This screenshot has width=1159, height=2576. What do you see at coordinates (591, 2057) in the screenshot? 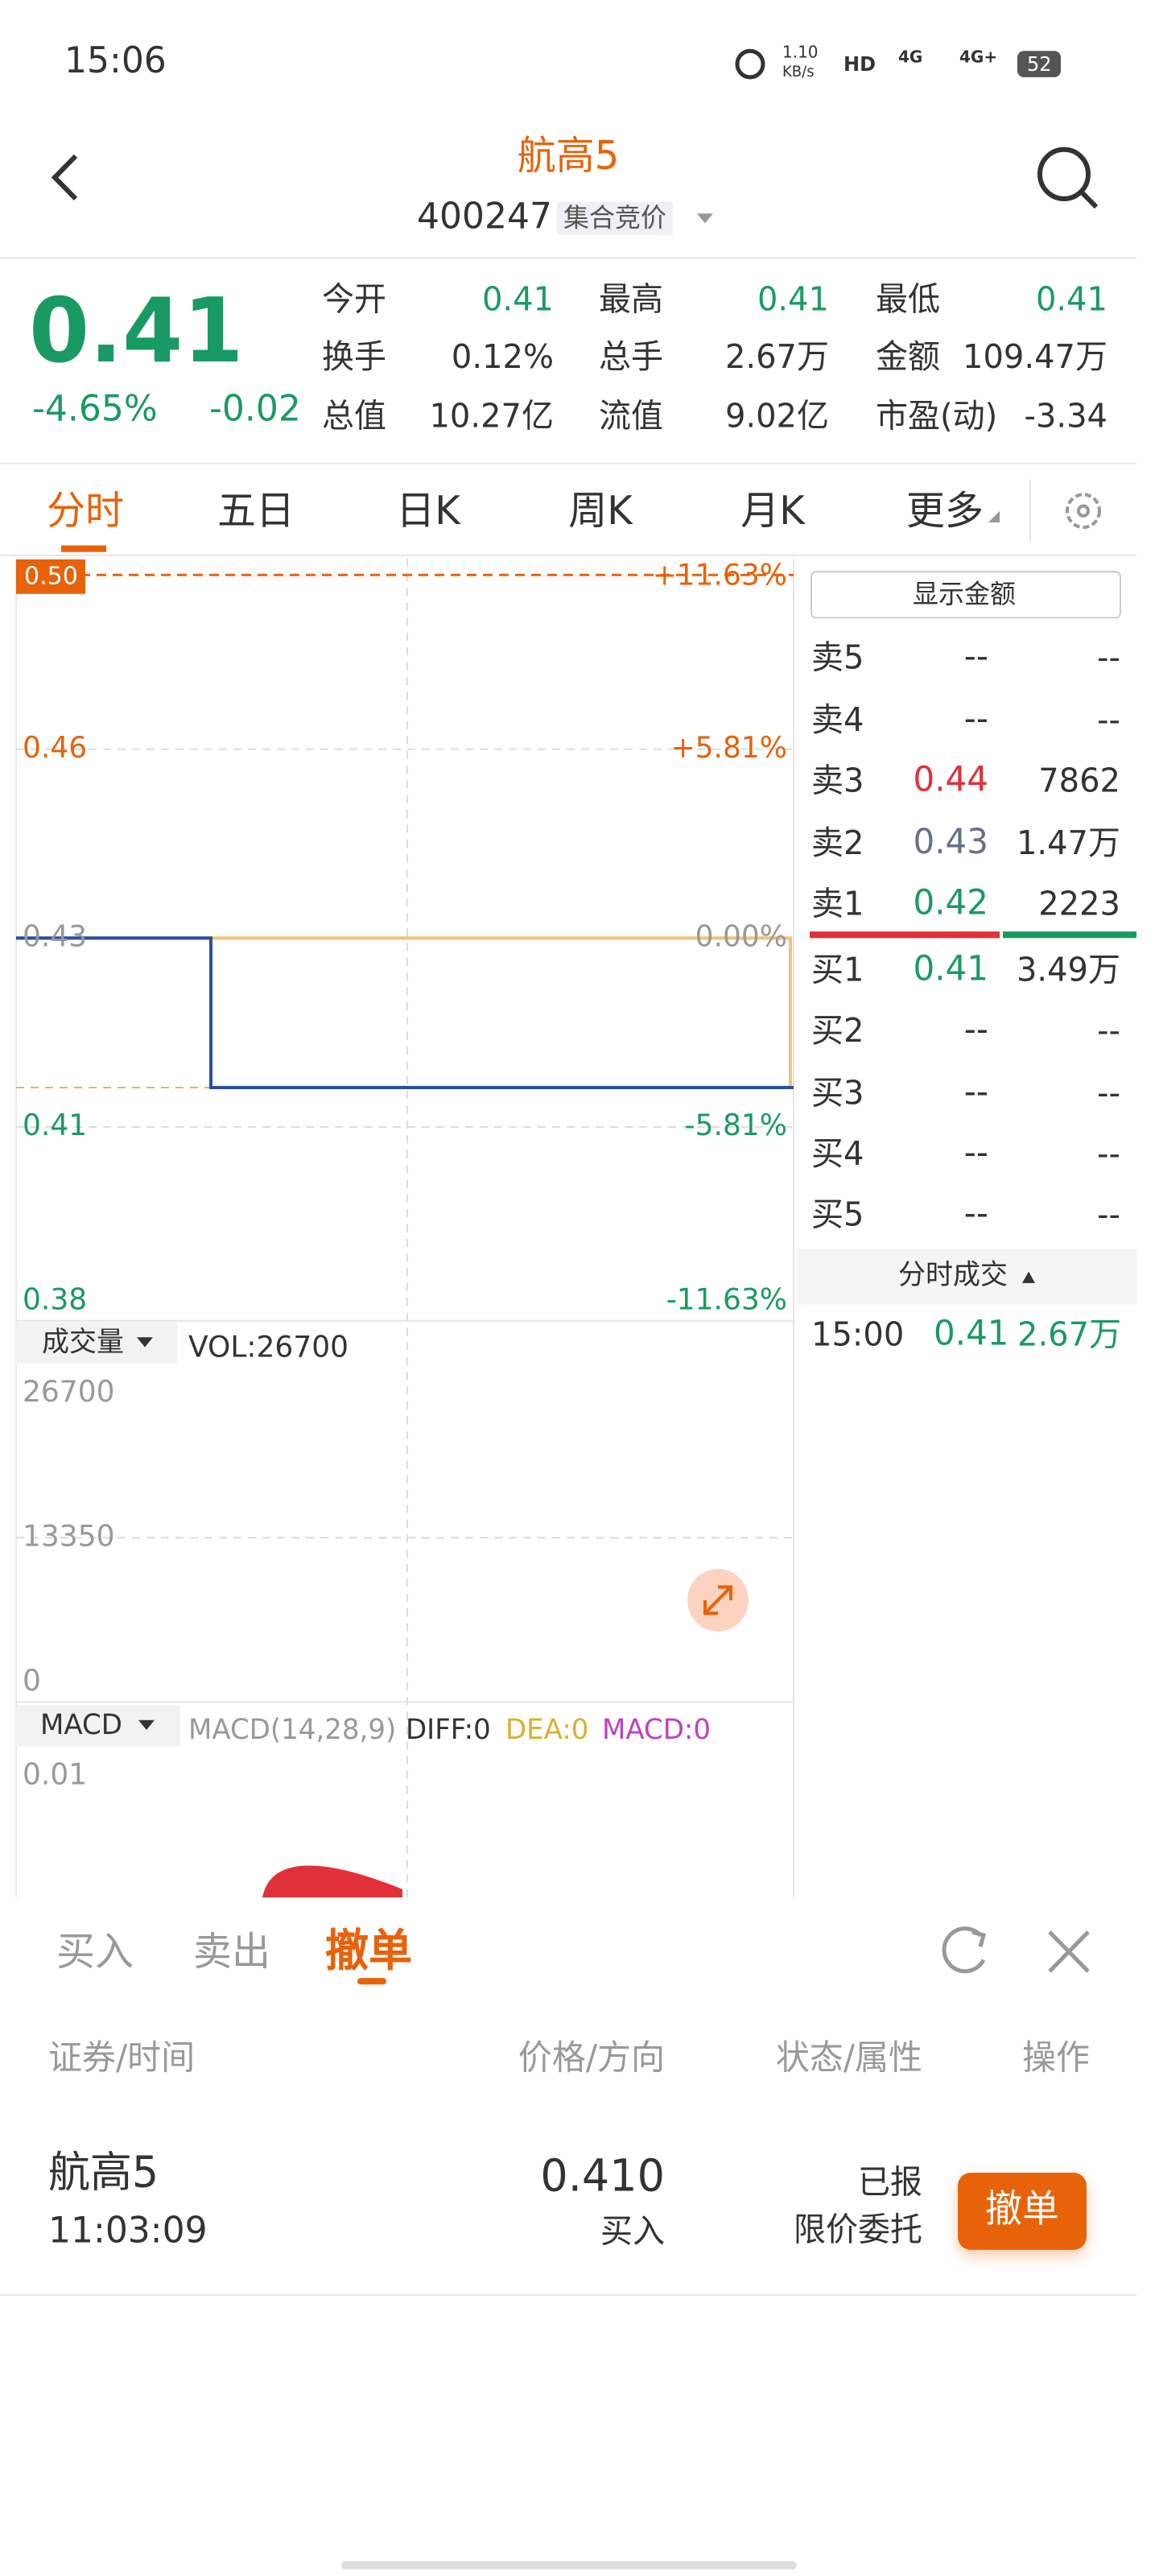
I see `text: 价格/方向` at bounding box center [591, 2057].